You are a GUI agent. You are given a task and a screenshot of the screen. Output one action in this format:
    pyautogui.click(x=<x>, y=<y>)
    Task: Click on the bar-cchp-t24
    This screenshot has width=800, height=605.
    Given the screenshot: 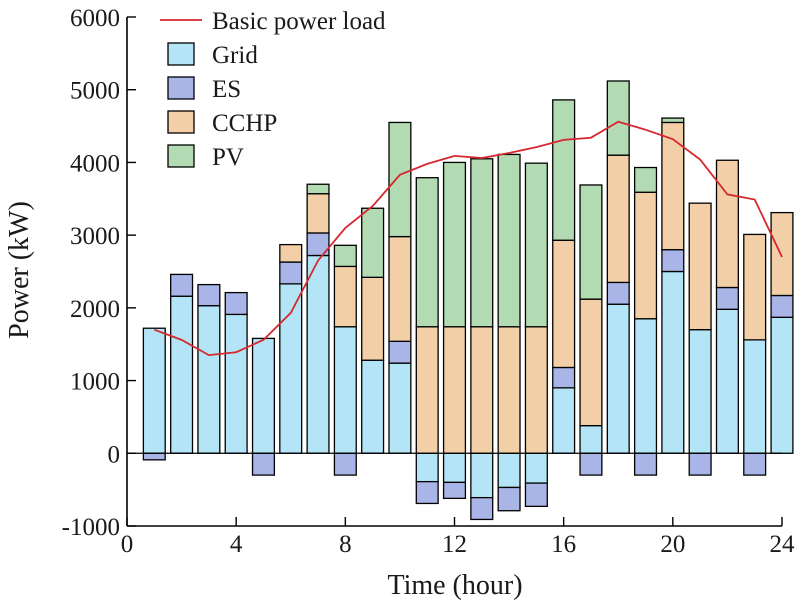 What is the action you would take?
    pyautogui.click(x=782, y=254)
    